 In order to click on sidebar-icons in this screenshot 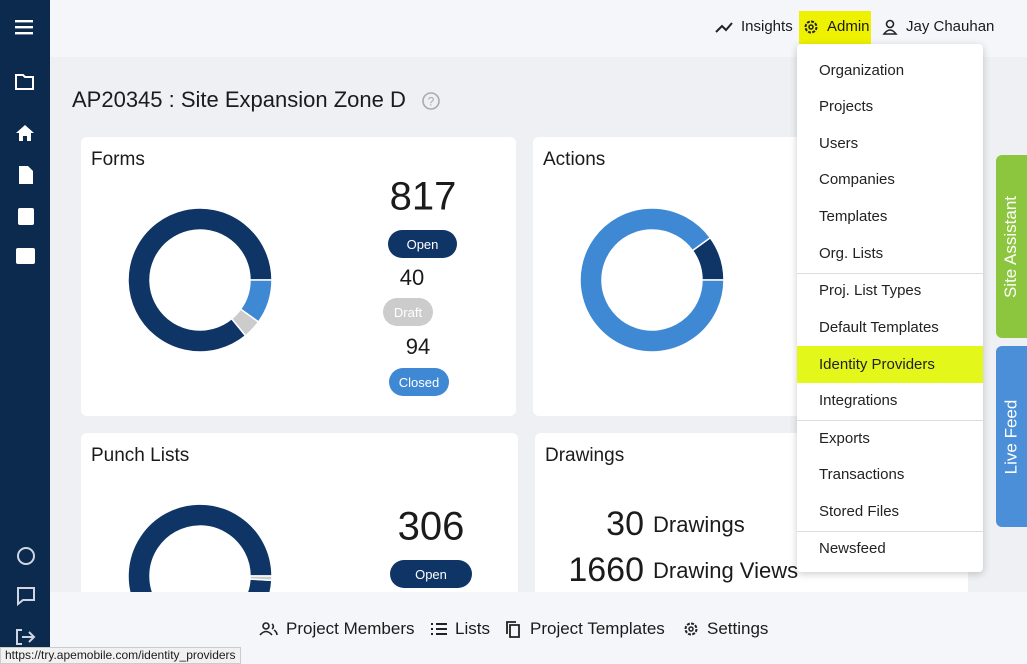, I will do `click(25, 332)`.